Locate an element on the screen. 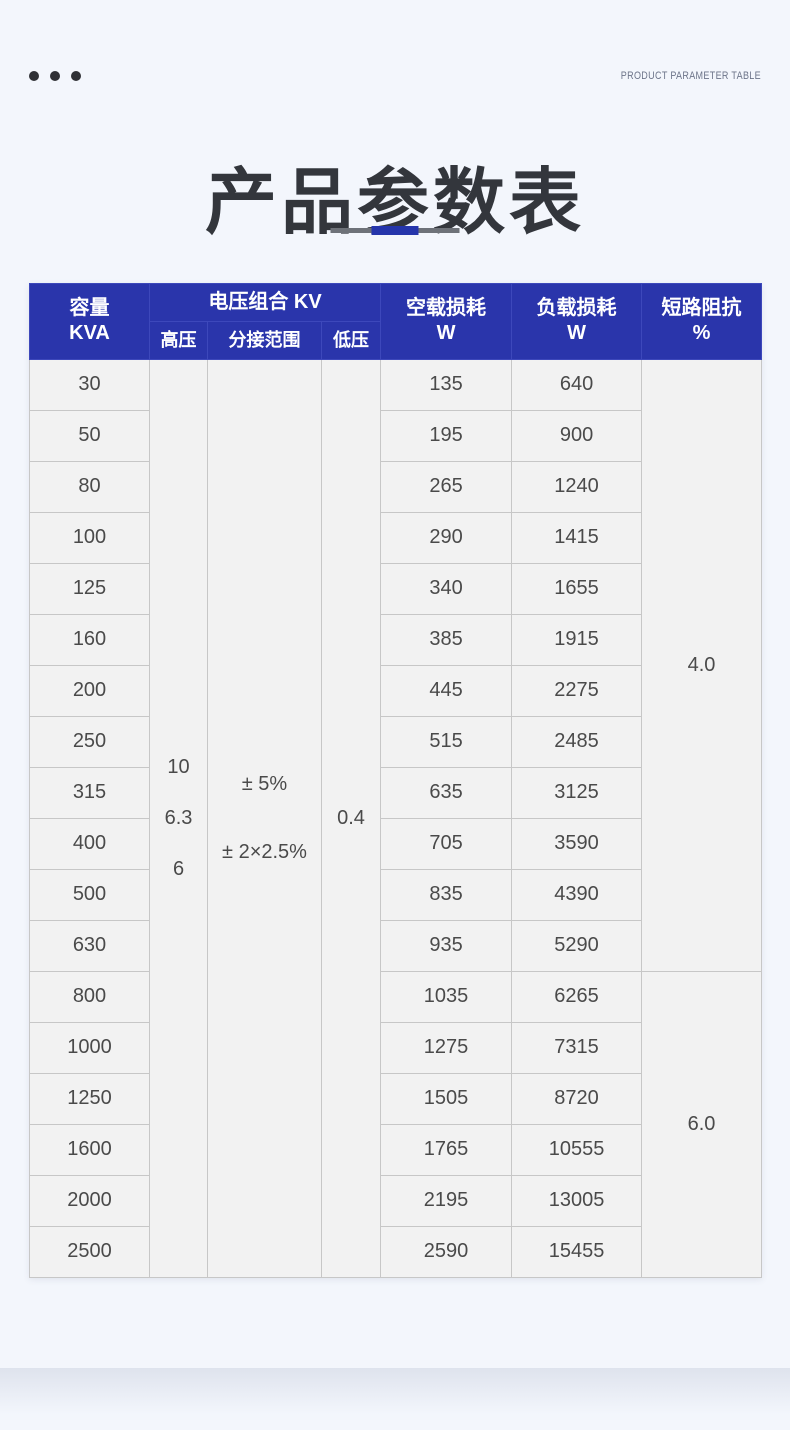 The width and height of the screenshot is (790, 1430). cell-tap-range-merged: ± 5% ± 2×2.5% is located at coordinates (264, 818).